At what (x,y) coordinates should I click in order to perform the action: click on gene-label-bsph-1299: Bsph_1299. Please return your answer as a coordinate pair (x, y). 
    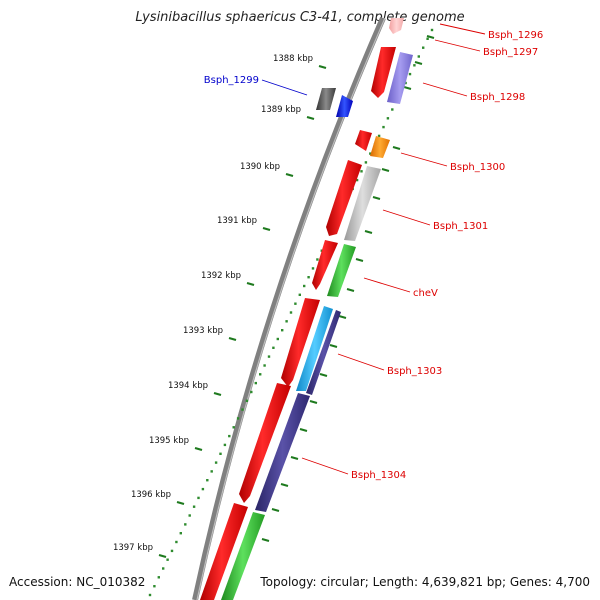
    Looking at the image, I should click on (231, 80).